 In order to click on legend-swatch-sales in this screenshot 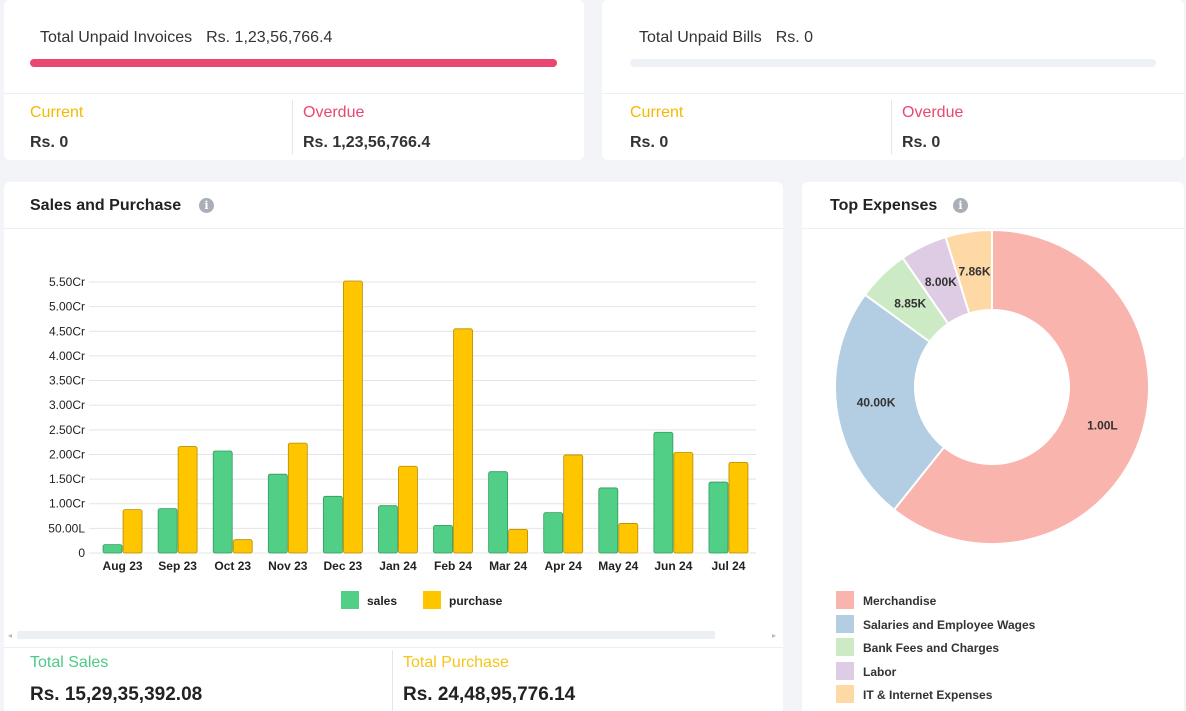, I will do `click(350, 600)`.